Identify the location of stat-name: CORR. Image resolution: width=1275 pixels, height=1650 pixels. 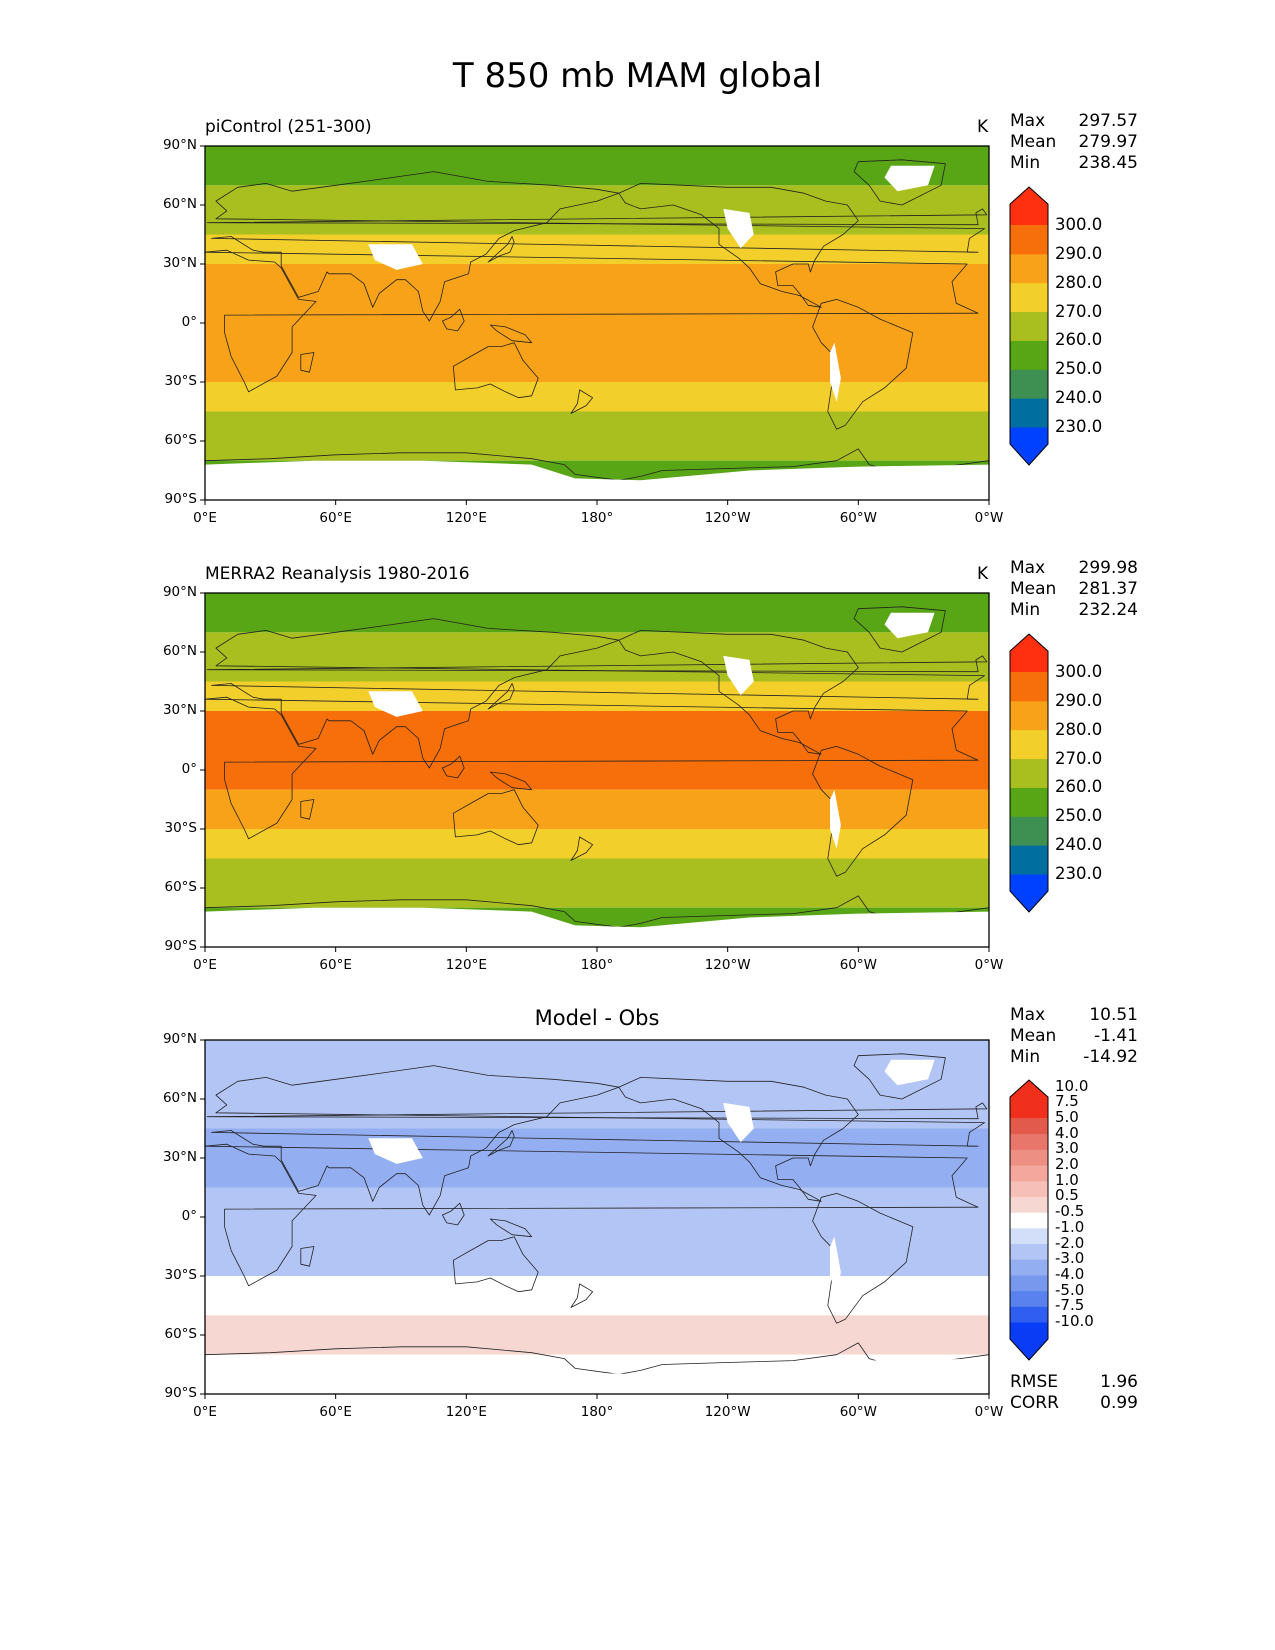
(1034, 1403).